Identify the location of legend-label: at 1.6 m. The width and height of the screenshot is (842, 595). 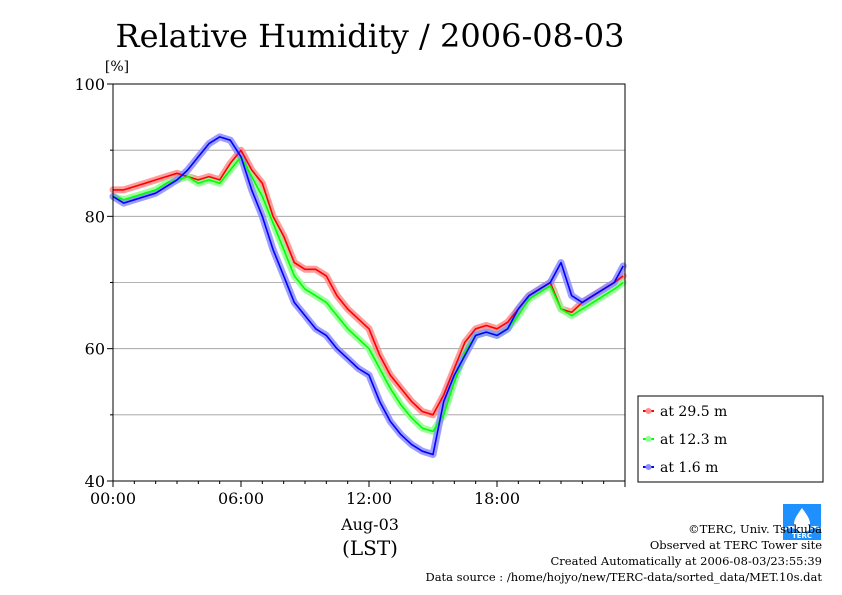
(689, 468).